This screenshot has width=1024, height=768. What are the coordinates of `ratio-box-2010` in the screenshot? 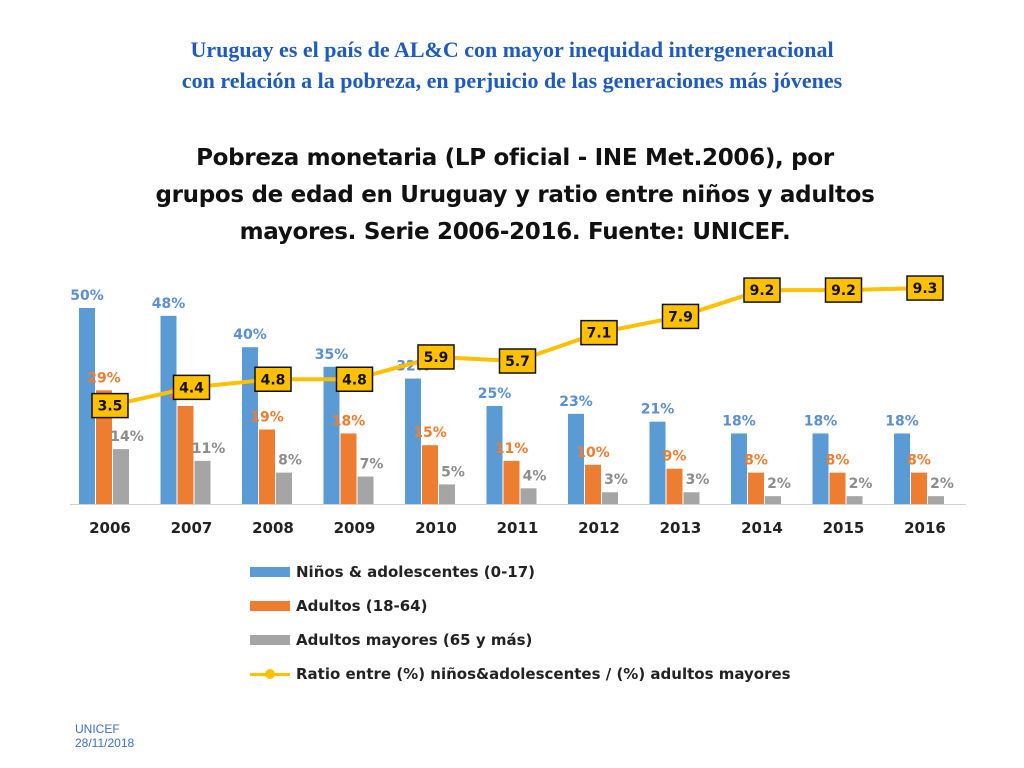 It's located at (436, 357).